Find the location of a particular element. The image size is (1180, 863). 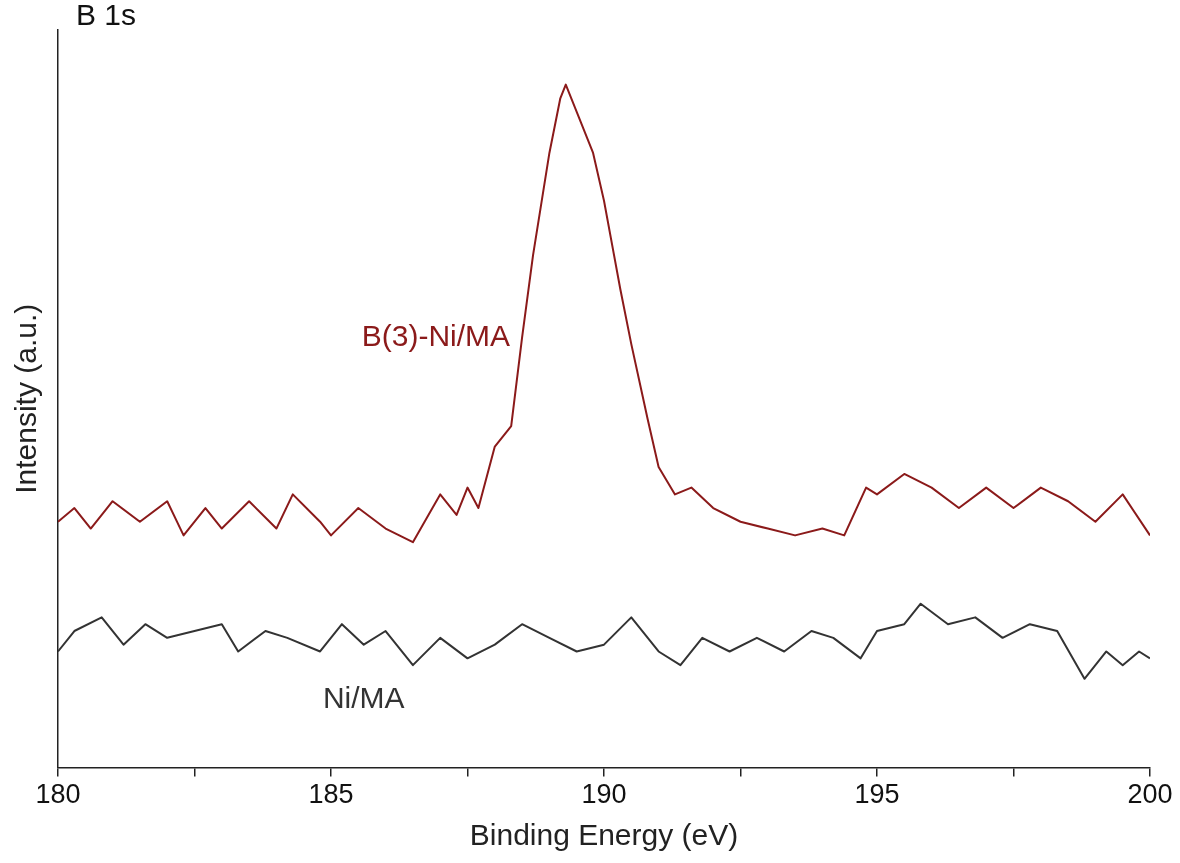

x-tick-label: 180 is located at coordinates (58, 794).